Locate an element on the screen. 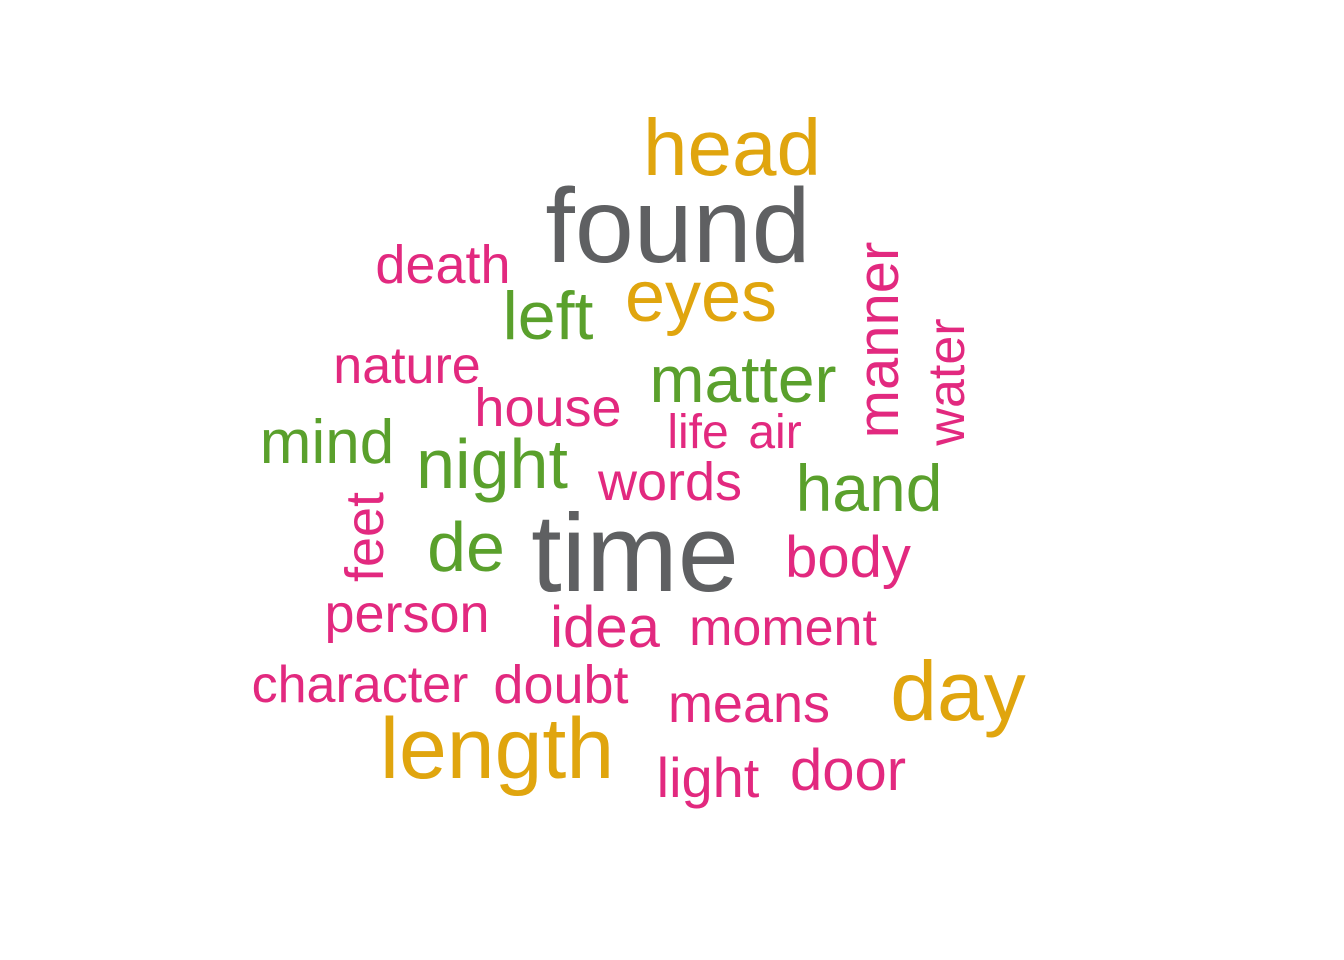 This screenshot has height=960, width=1344. word-day: day is located at coordinates (958, 691).